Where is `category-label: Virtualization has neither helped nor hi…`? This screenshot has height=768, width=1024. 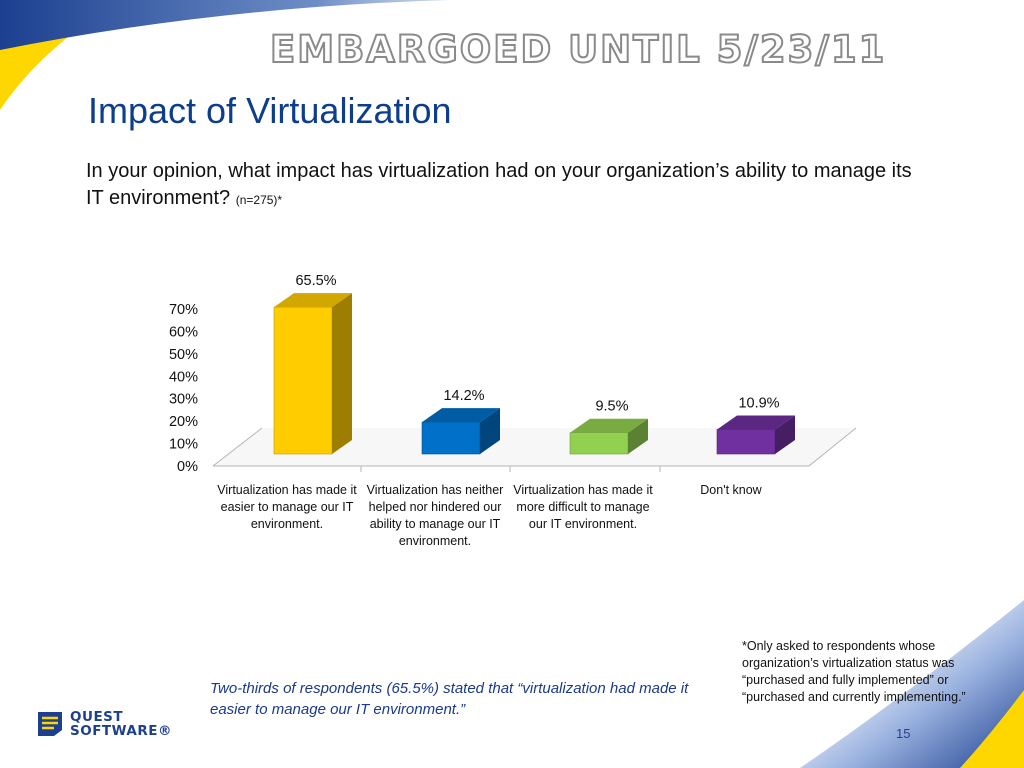
category-label: Virtualization has neither helped nor hi… is located at coordinates (435, 515).